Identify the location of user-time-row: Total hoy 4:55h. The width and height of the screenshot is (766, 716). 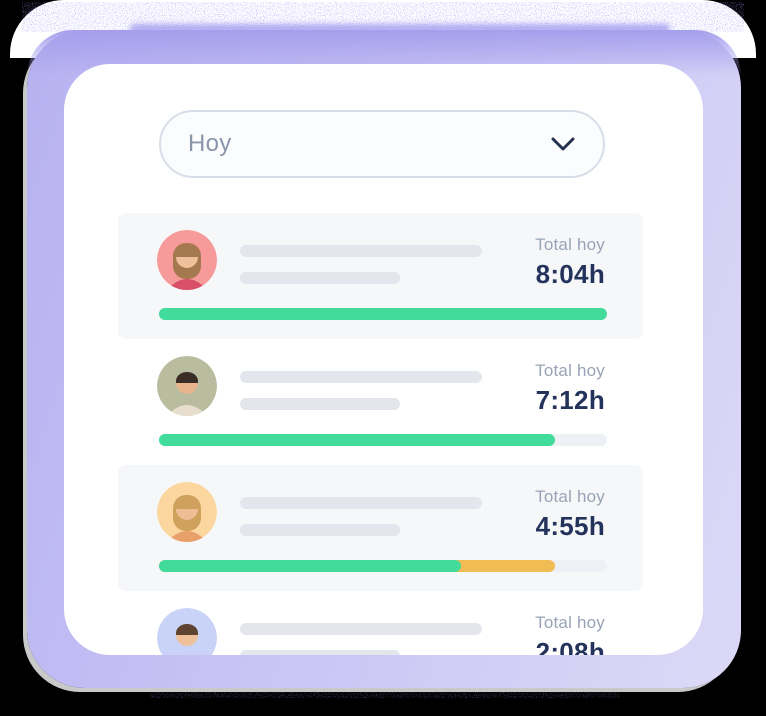
(380, 528).